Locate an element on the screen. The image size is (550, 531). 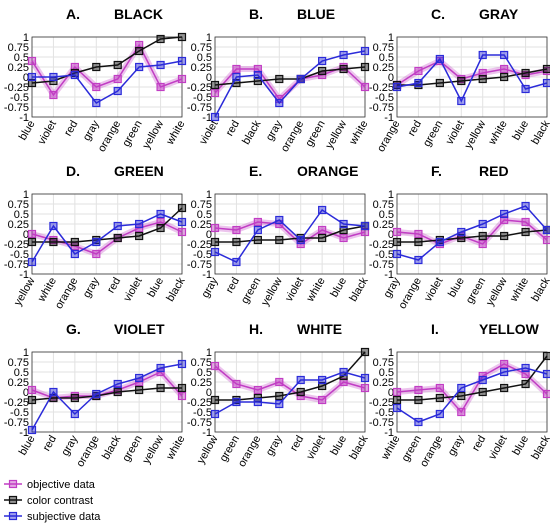
panel-title: GREEN is located at coordinates (139, 171).